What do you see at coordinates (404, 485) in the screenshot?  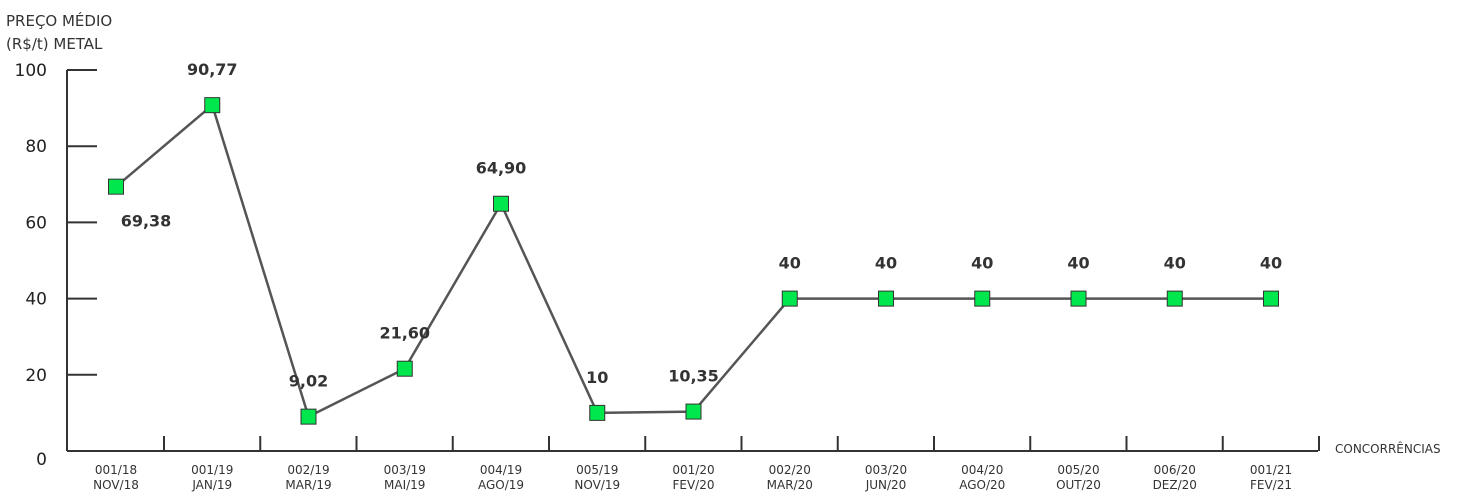 I see `x-tick-label-line2: MAI/19` at bounding box center [404, 485].